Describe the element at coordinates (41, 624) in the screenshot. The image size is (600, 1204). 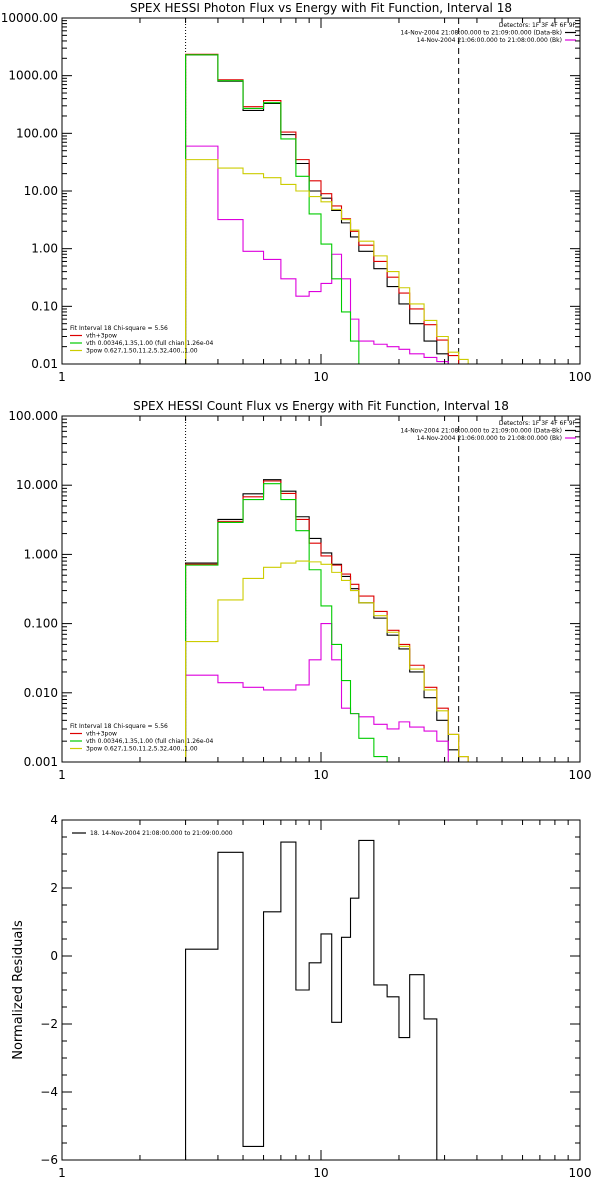
I see `y-tick-label: 0.100` at that location.